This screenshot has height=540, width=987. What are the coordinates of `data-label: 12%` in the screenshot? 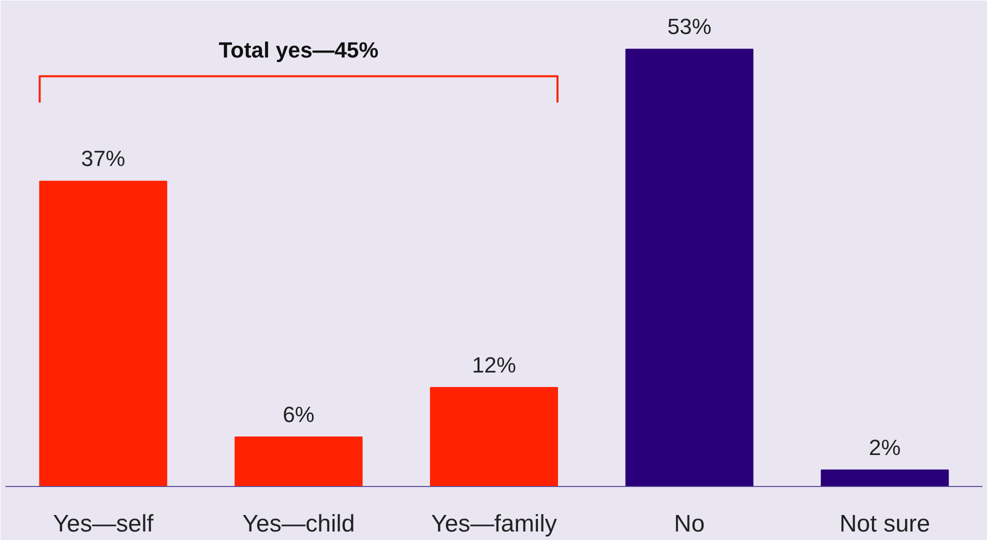 It's located at (494, 365).